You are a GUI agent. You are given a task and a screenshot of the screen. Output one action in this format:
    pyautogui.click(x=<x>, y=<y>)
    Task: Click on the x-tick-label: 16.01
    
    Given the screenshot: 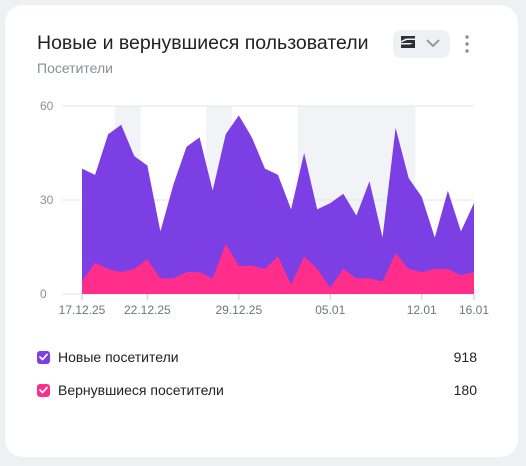 What is the action you would take?
    pyautogui.click(x=474, y=310)
    